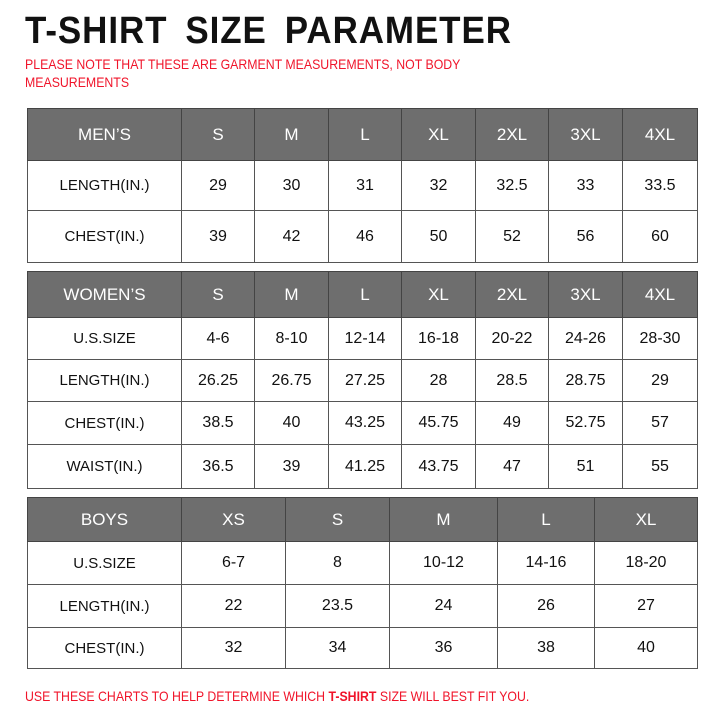 The height and width of the screenshot is (720, 720). Describe the element at coordinates (352, 696) in the screenshot. I see `footer-tshirt: T-SHIRT` at that location.